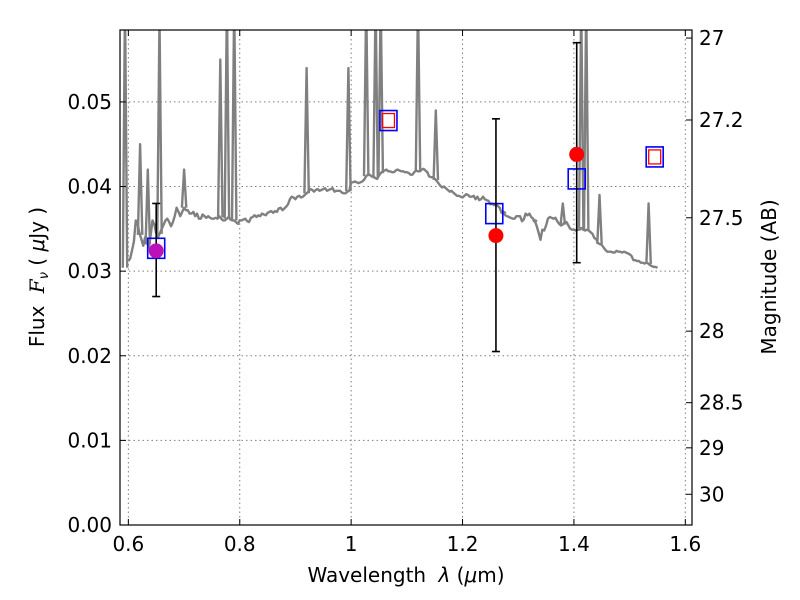  I want to click on y2-tick-label: 27, so click(711, 38).